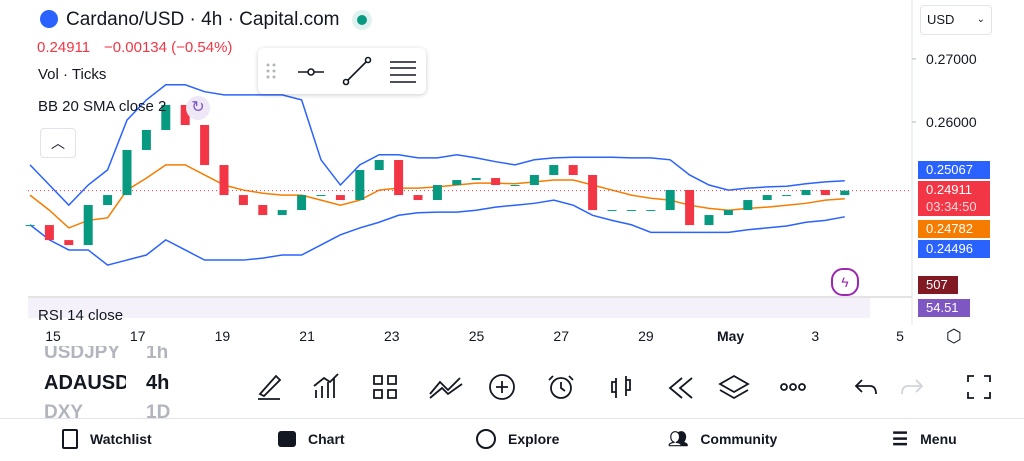  What do you see at coordinates (107, 439) in the screenshot?
I see `nav-watchlist: Watchlist` at bounding box center [107, 439].